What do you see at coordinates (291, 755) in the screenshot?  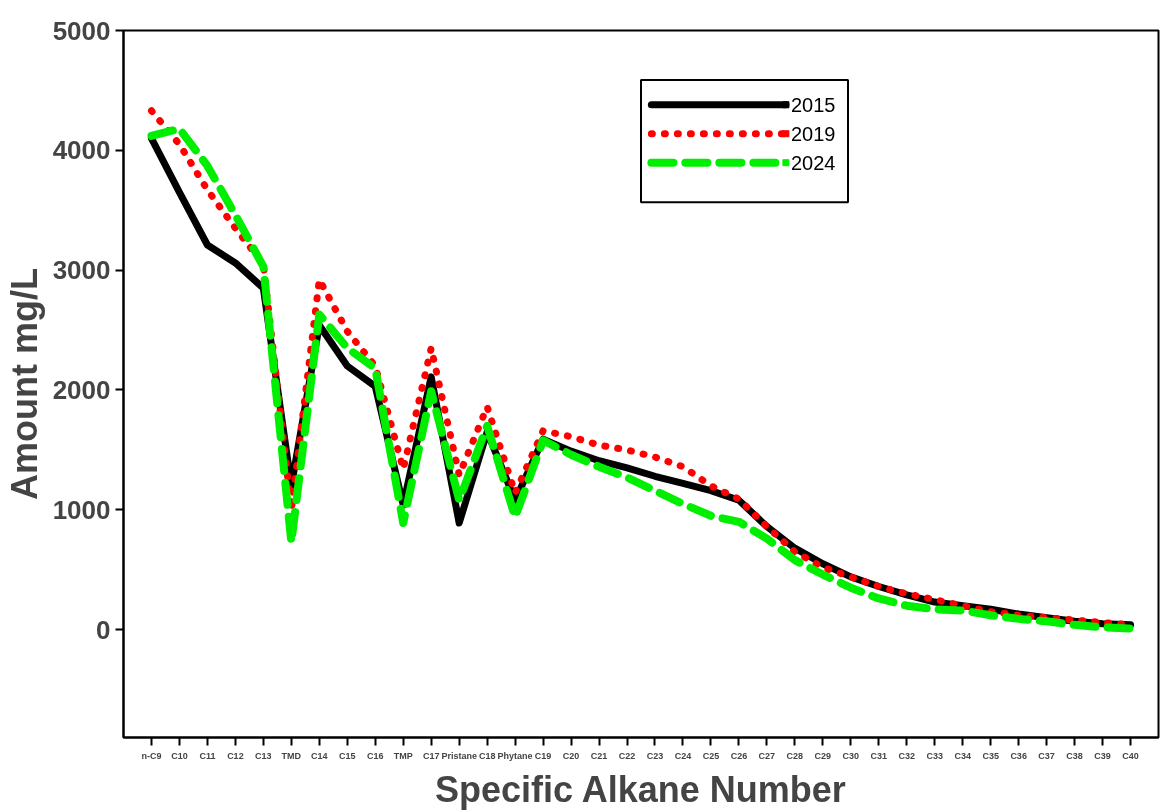 I see `x-tick-label: TMD` at bounding box center [291, 755].